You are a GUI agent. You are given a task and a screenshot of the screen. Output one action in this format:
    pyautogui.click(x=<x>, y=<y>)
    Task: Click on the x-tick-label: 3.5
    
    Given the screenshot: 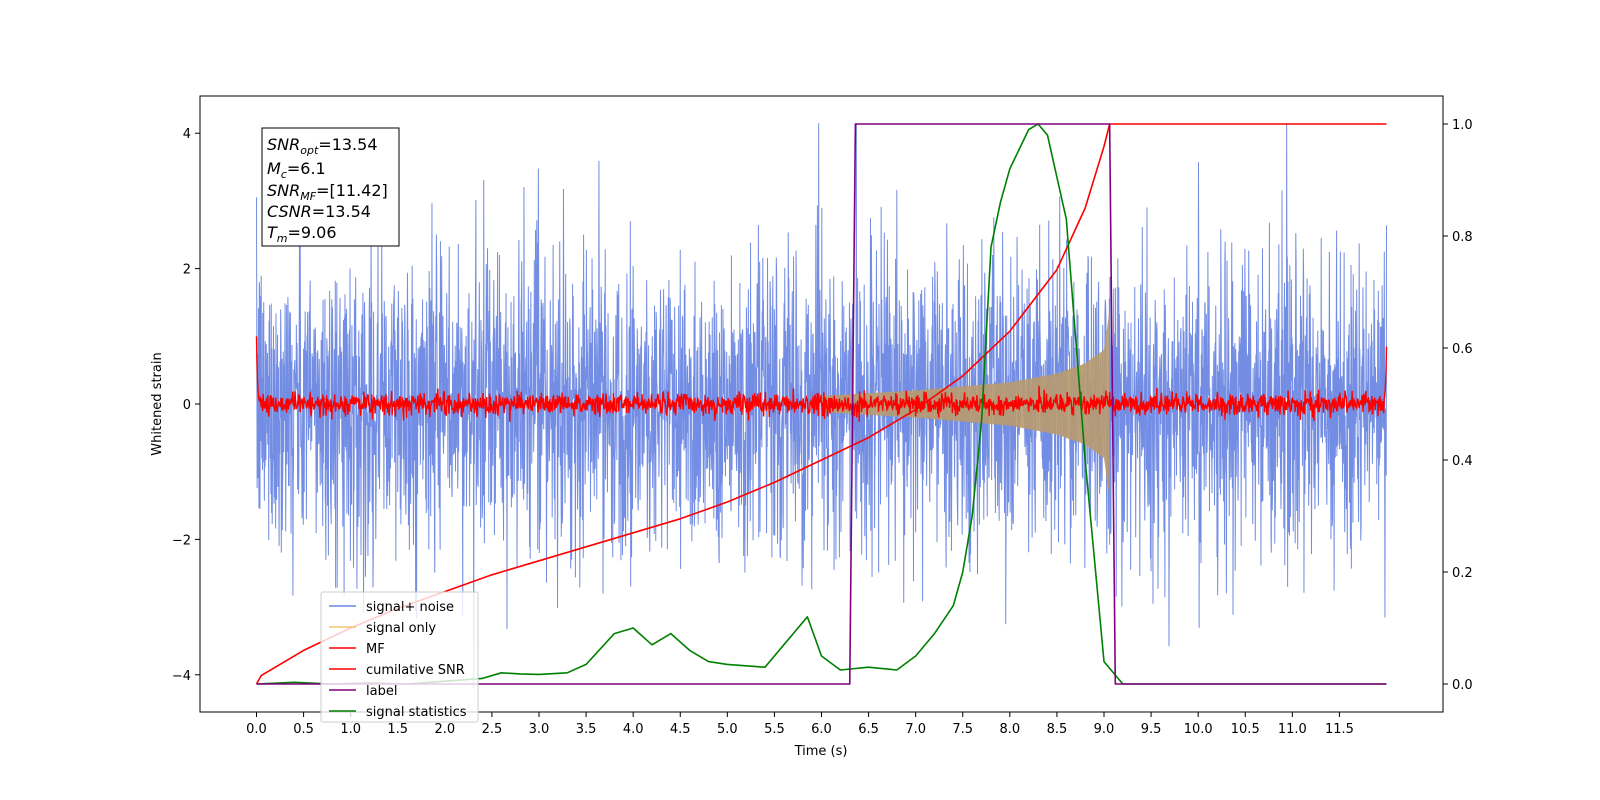 What is the action you would take?
    pyautogui.click(x=586, y=729)
    